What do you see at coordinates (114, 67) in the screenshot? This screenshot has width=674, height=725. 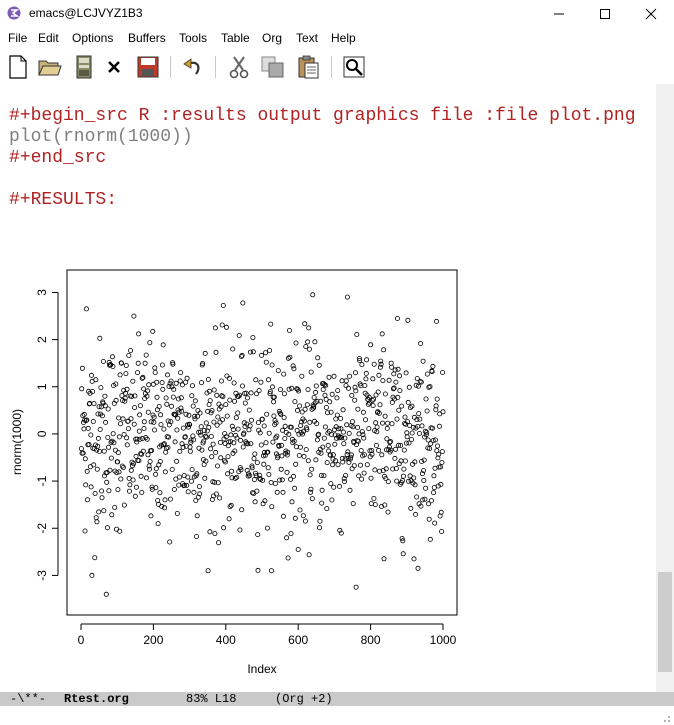 I see `close-buffer-button` at bounding box center [114, 67].